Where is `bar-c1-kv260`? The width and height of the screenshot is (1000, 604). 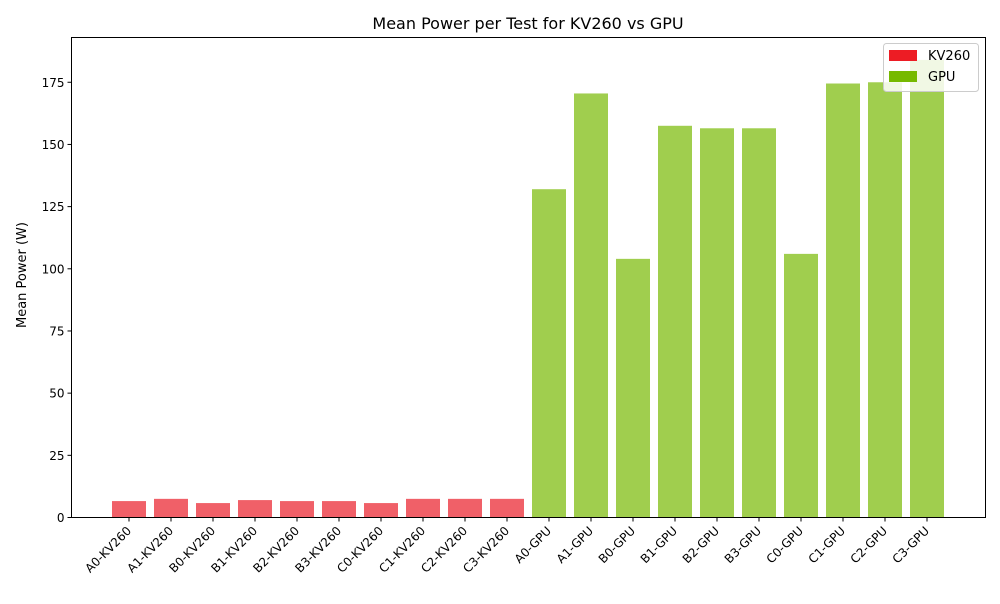 bar-c1-kv260 is located at coordinates (423, 508).